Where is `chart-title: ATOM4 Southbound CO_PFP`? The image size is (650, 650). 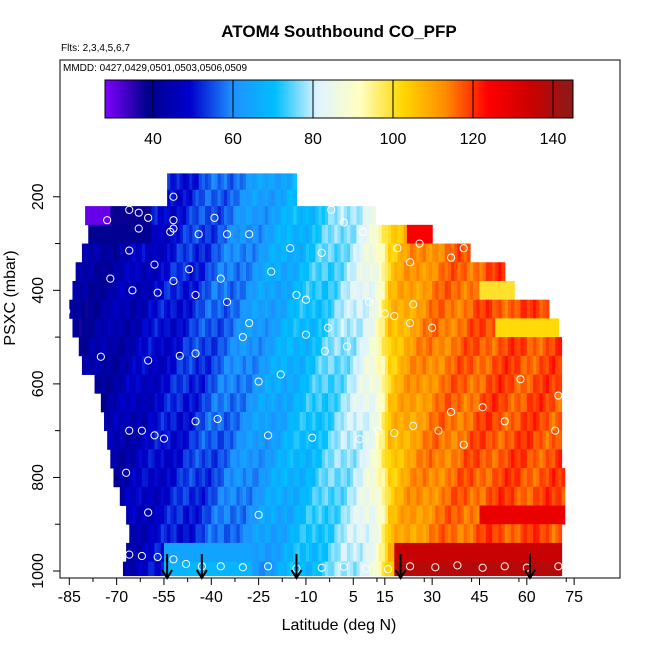 chart-title: ATOM4 Southbound CO_PFP is located at coordinates (338, 31).